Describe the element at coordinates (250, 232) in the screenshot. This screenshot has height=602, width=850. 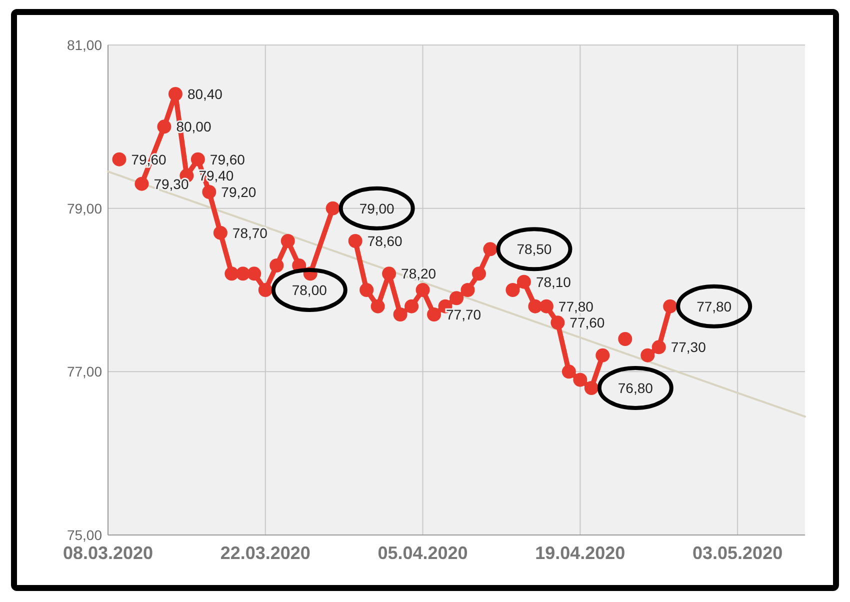
I see `data-label: 78,70` at that location.